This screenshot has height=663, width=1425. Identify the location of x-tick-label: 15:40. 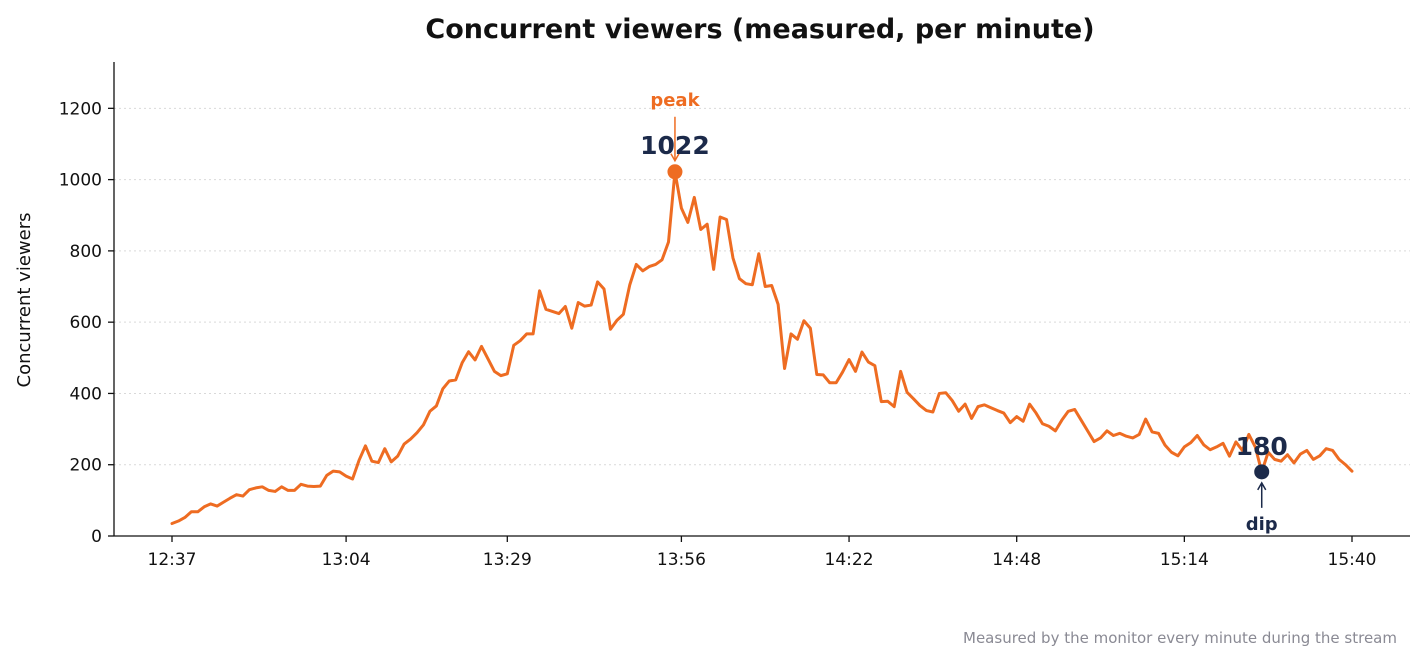
(1352, 560).